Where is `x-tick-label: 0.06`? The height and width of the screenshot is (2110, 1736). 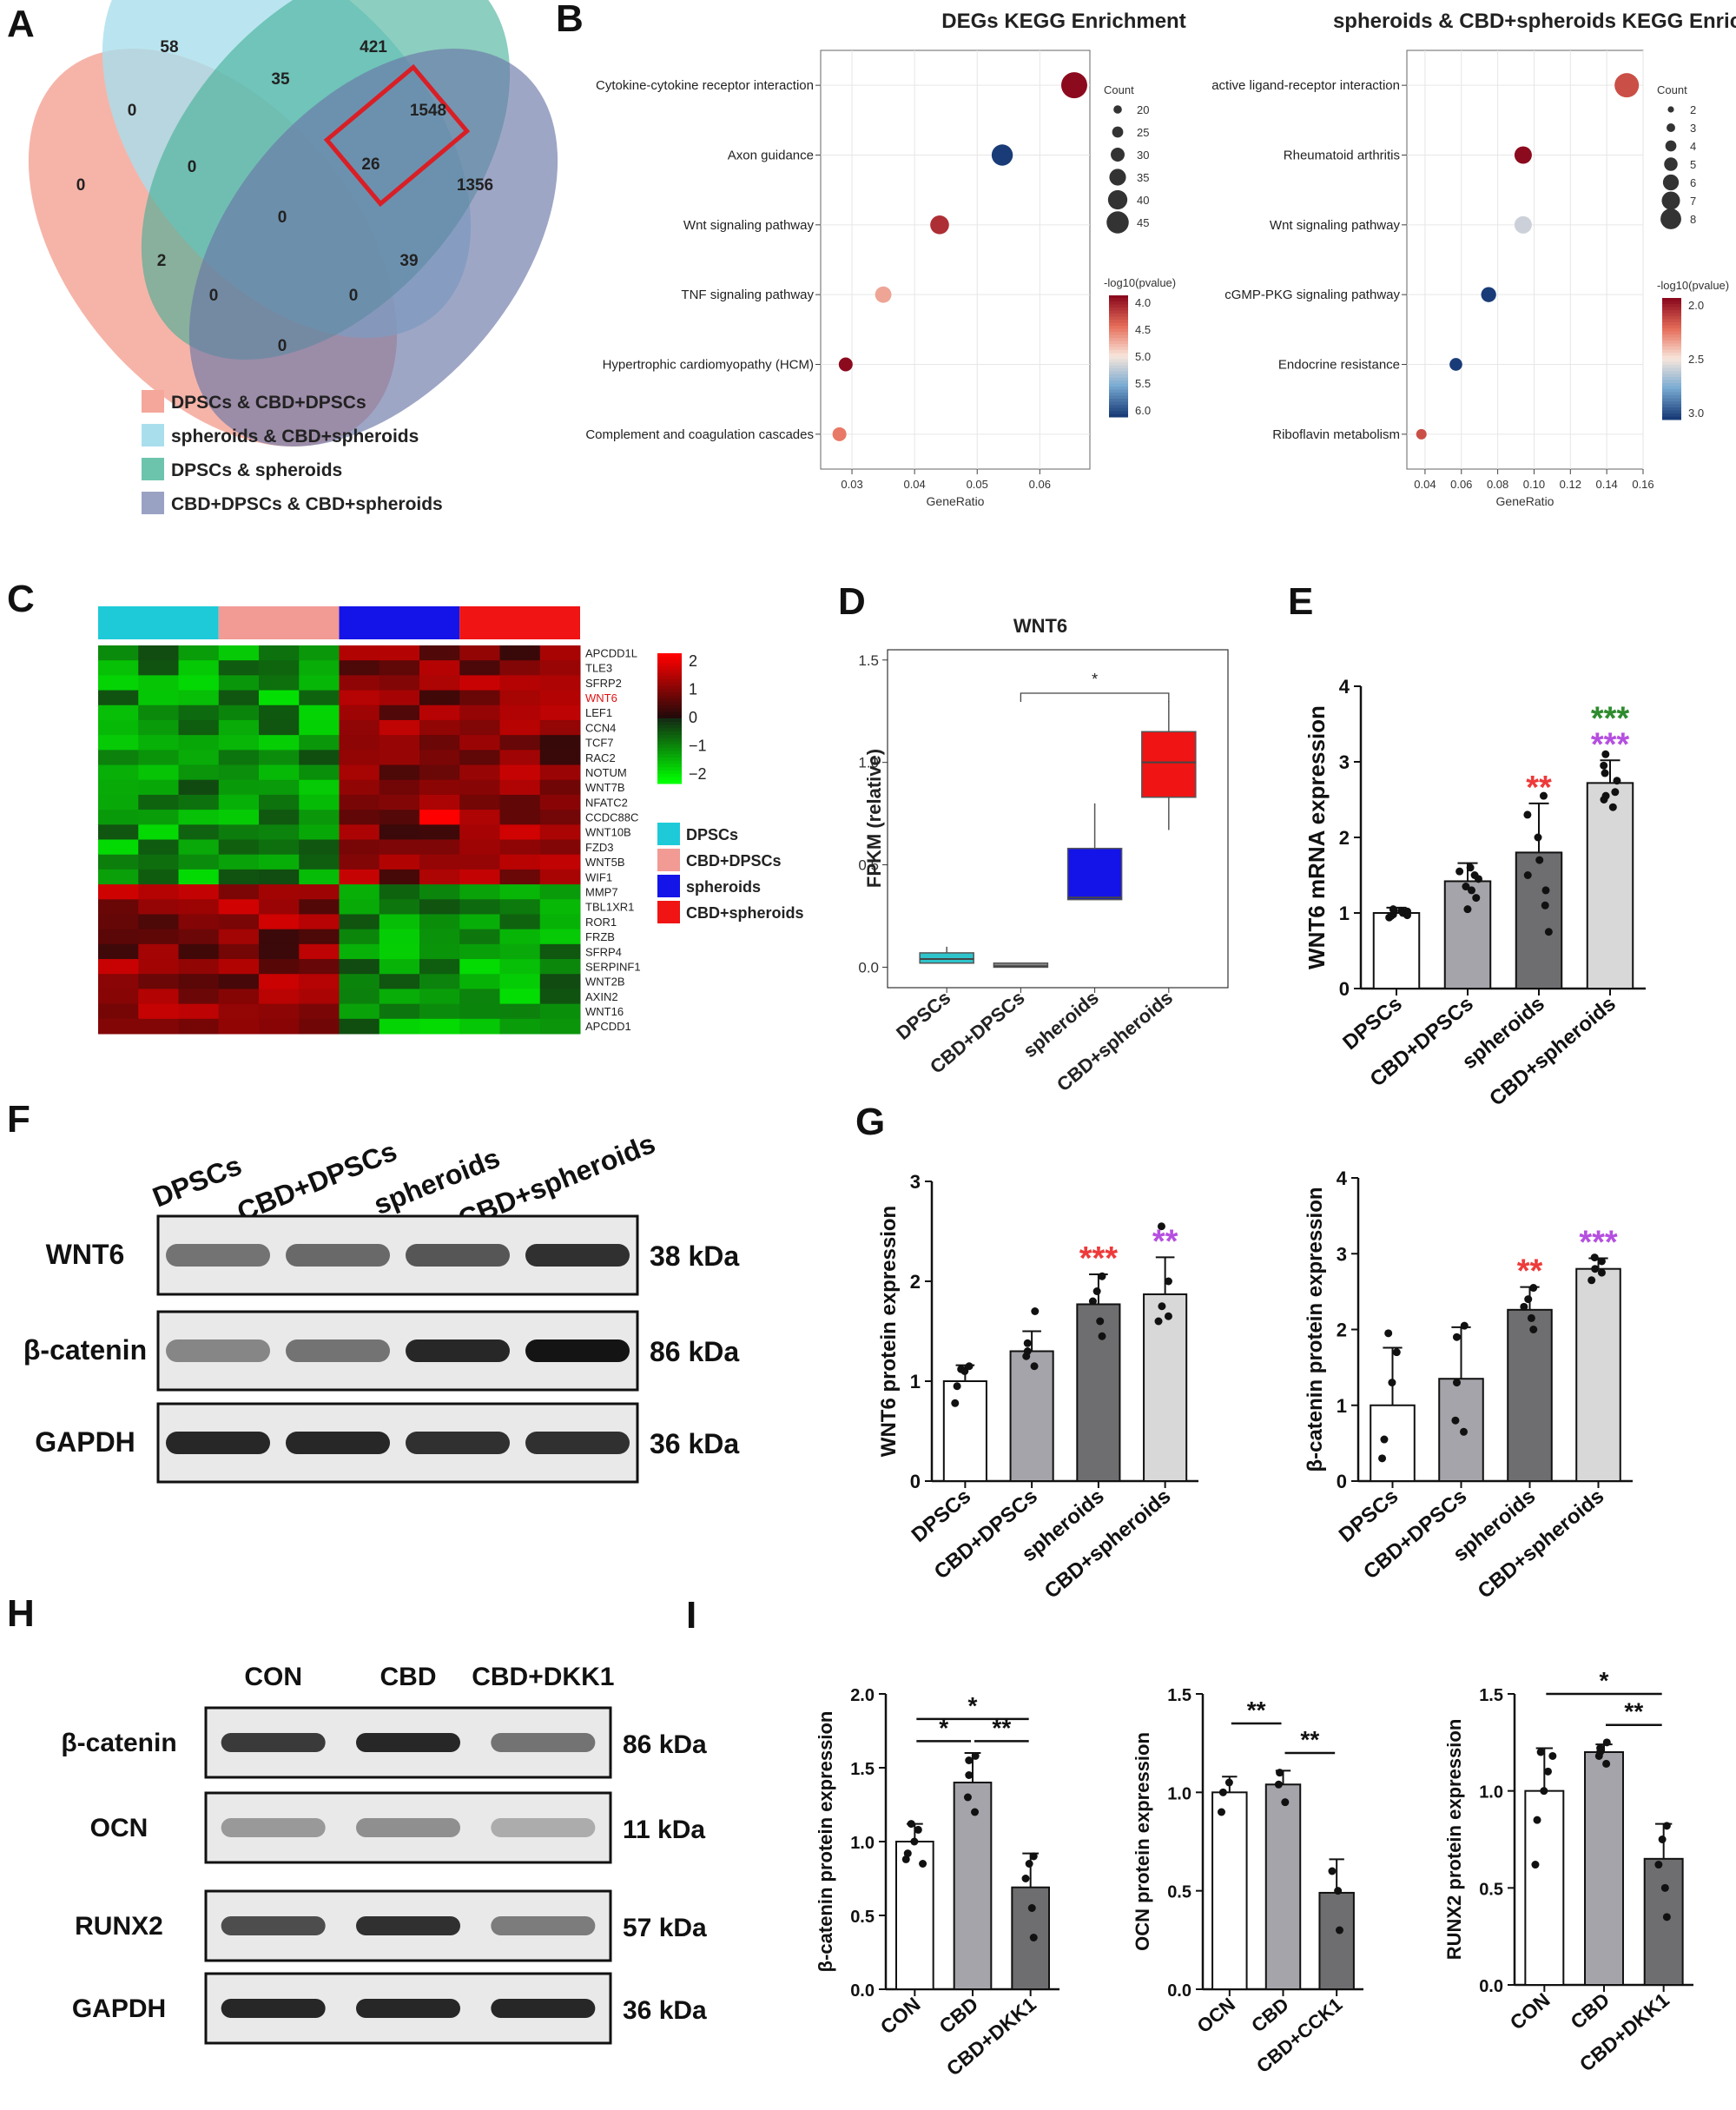
x-tick-label: 0.06 is located at coordinates (1040, 484).